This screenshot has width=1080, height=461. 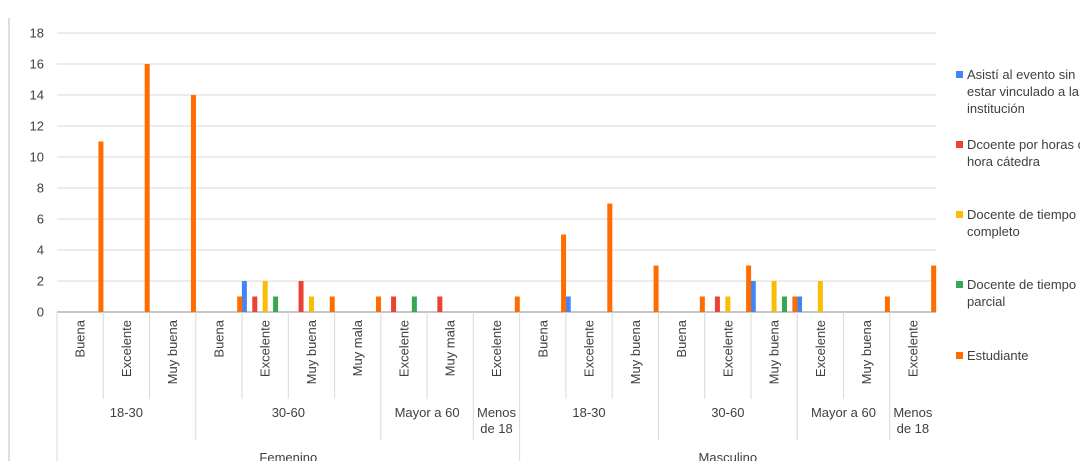 What do you see at coordinates (37, 157) in the screenshot?
I see `y-tick-label: 10` at bounding box center [37, 157].